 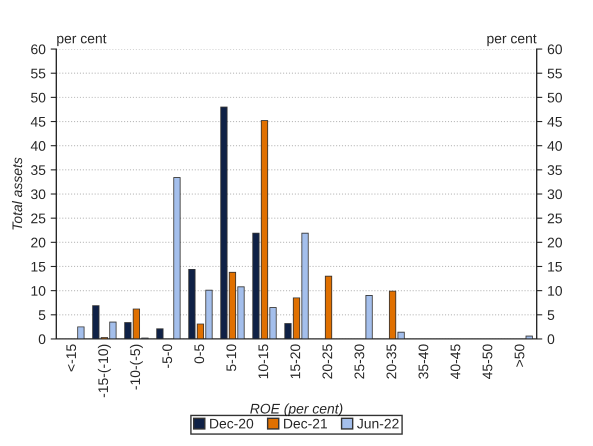 What do you see at coordinates (38, 194) in the screenshot?
I see `y-tick-label: 30` at bounding box center [38, 194].